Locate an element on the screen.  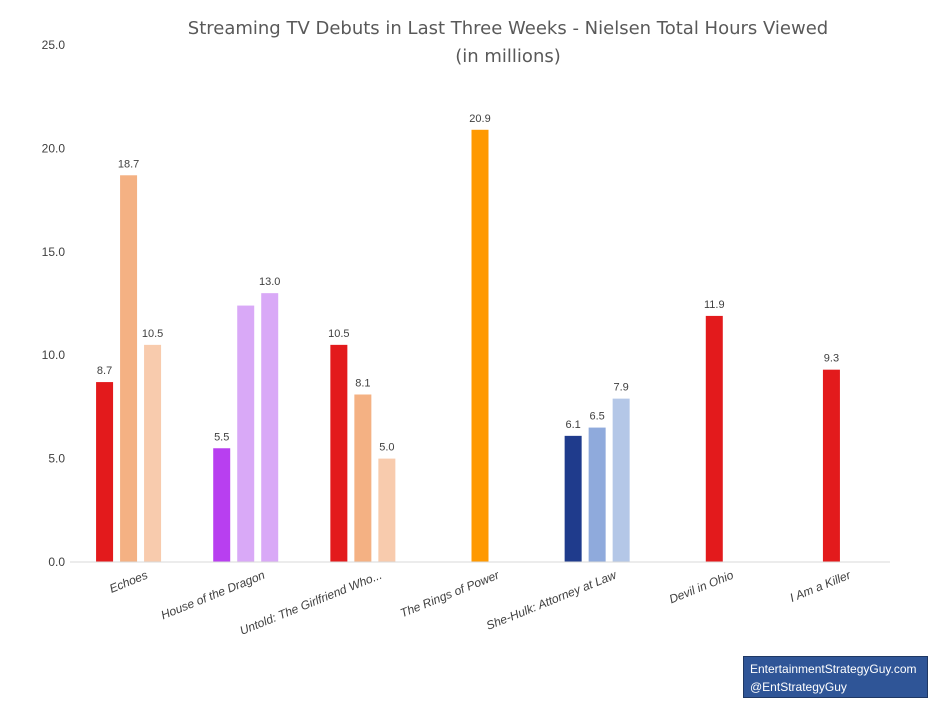
chart-subtitle: (in millions) is located at coordinates (508, 56).